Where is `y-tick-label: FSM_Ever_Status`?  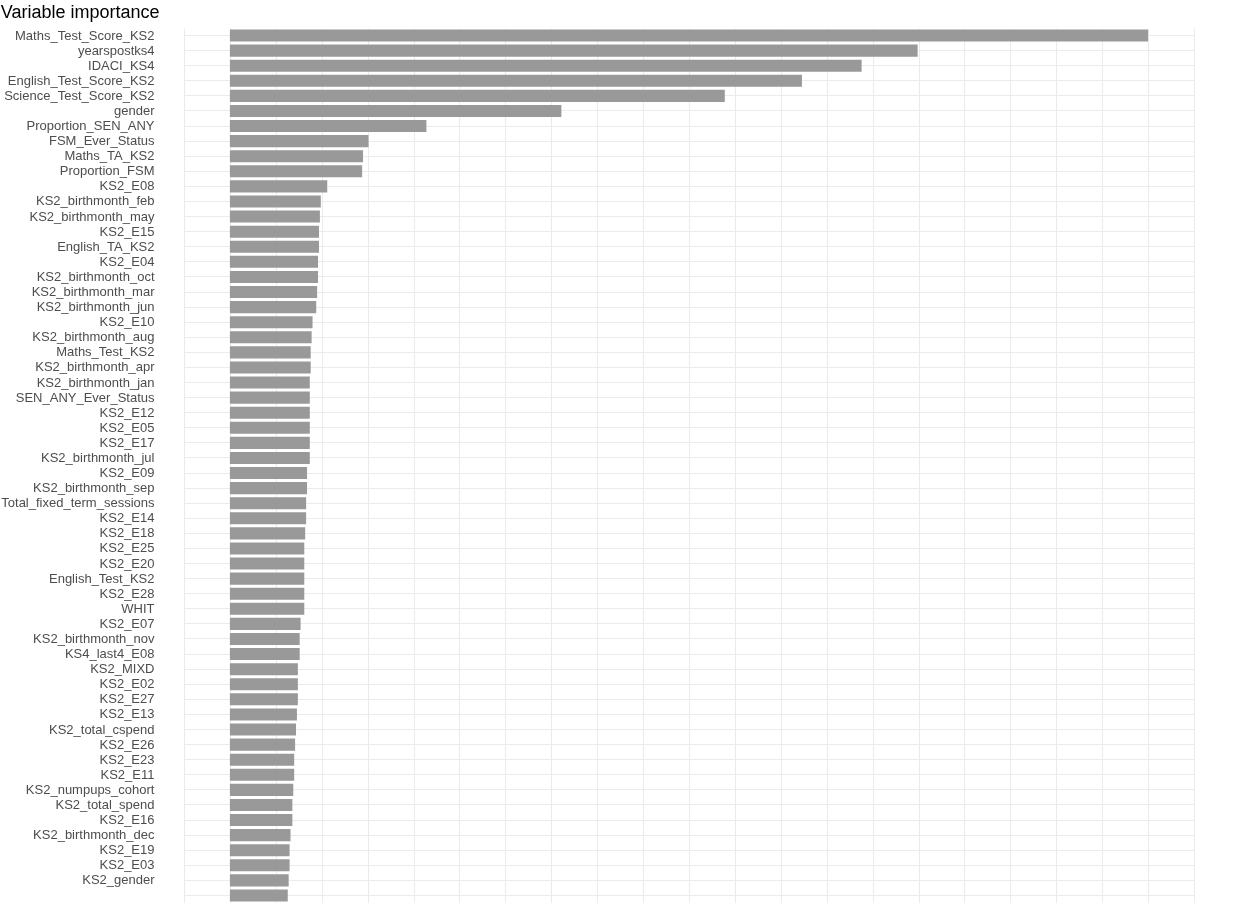
y-tick-label: FSM_Ever_Status is located at coordinates (102, 141).